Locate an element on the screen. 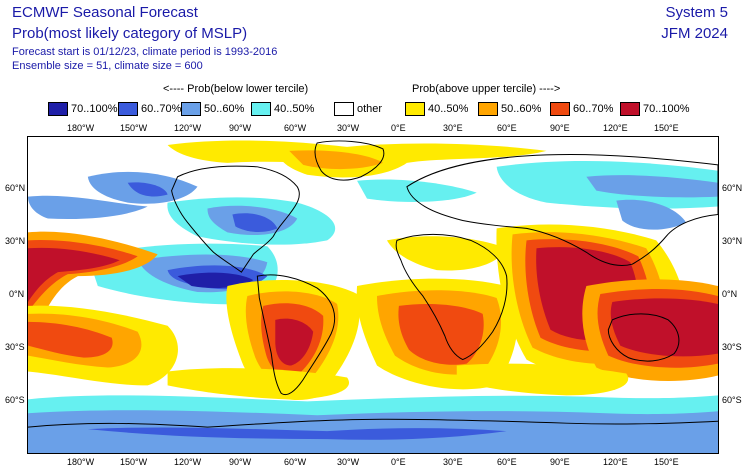  lat-label-left: 60°S is located at coordinates (15, 400).